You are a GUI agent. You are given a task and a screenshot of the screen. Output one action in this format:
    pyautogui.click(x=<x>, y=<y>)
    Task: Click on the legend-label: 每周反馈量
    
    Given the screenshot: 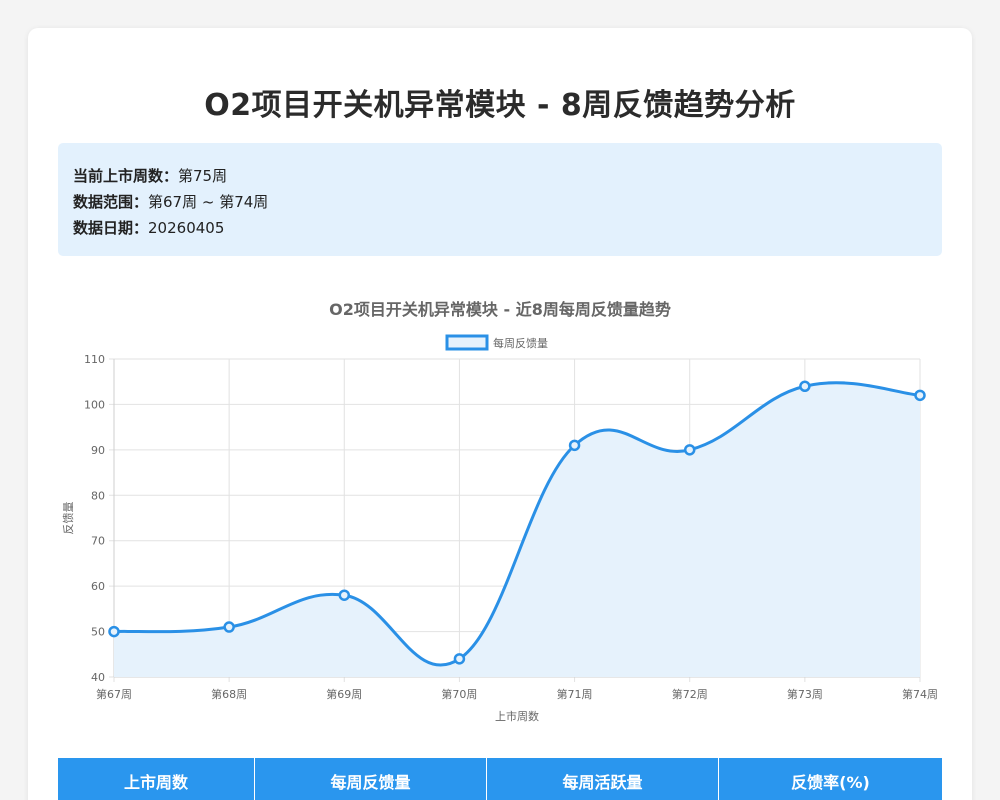 What is the action you would take?
    pyautogui.click(x=520, y=343)
    